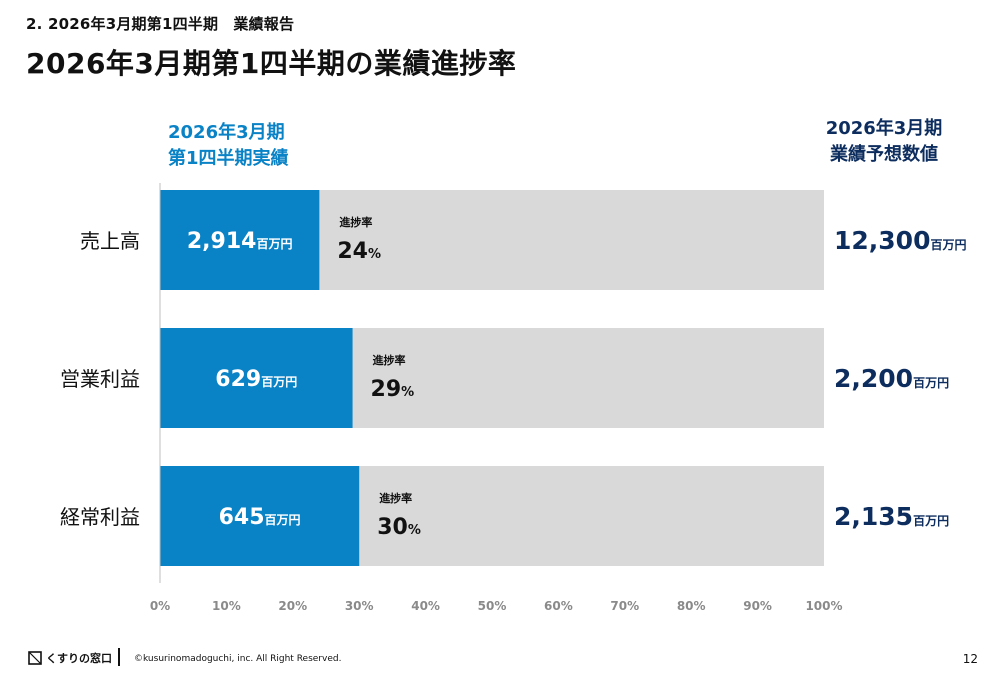 Image resolution: width=1000 pixels, height=685 pixels. What do you see at coordinates (425, 606) in the screenshot?
I see `x-tick-label: 40%` at bounding box center [425, 606].